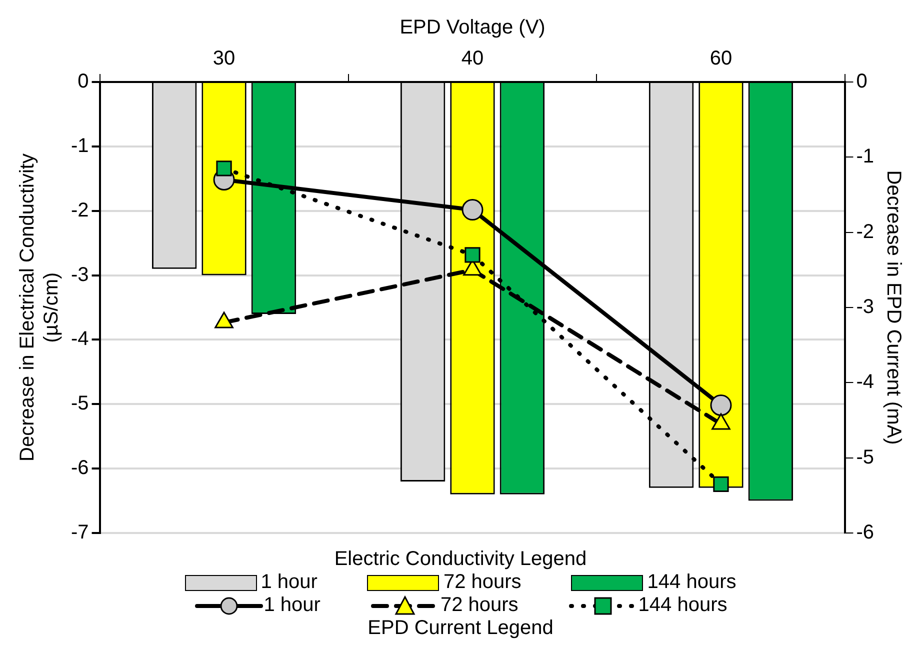 This screenshot has width=921, height=672. Describe the element at coordinates (79, 275) in the screenshot. I see `y-tick-label: -3` at that location.